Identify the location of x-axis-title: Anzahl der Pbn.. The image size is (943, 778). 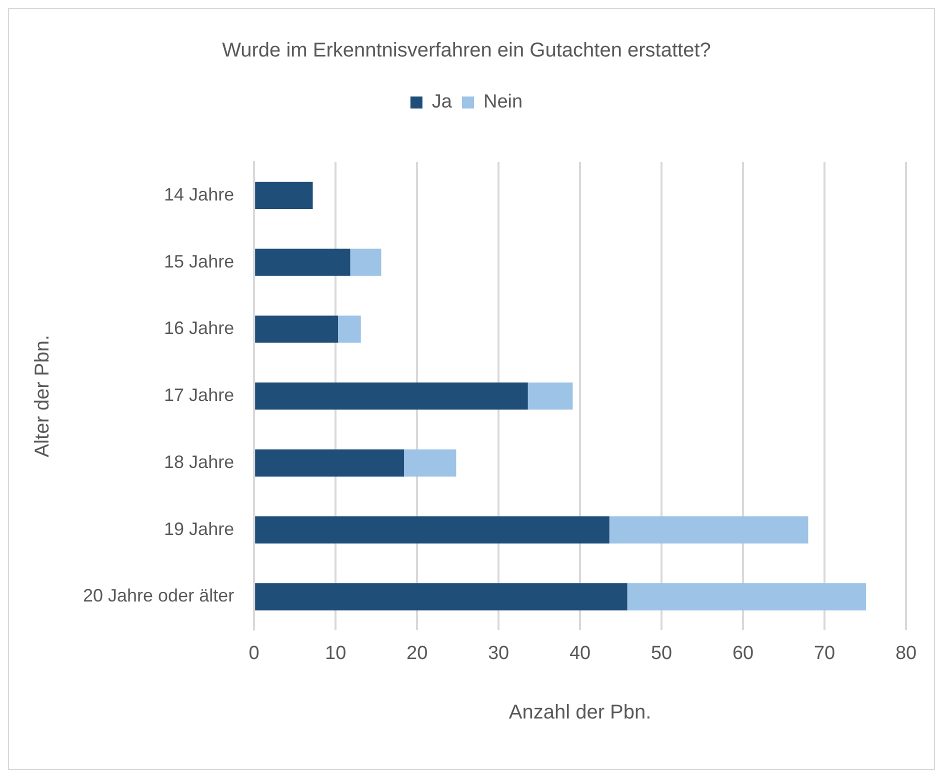
(580, 713).